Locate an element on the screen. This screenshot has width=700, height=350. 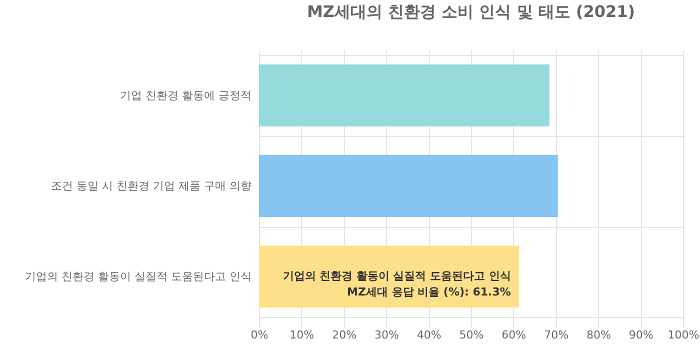
annotation: 기업의 친환경 활동이 실질적 도움된다고 인식 MZ세대 응답 비율 (%): 61.3% is located at coordinates (396, 284).